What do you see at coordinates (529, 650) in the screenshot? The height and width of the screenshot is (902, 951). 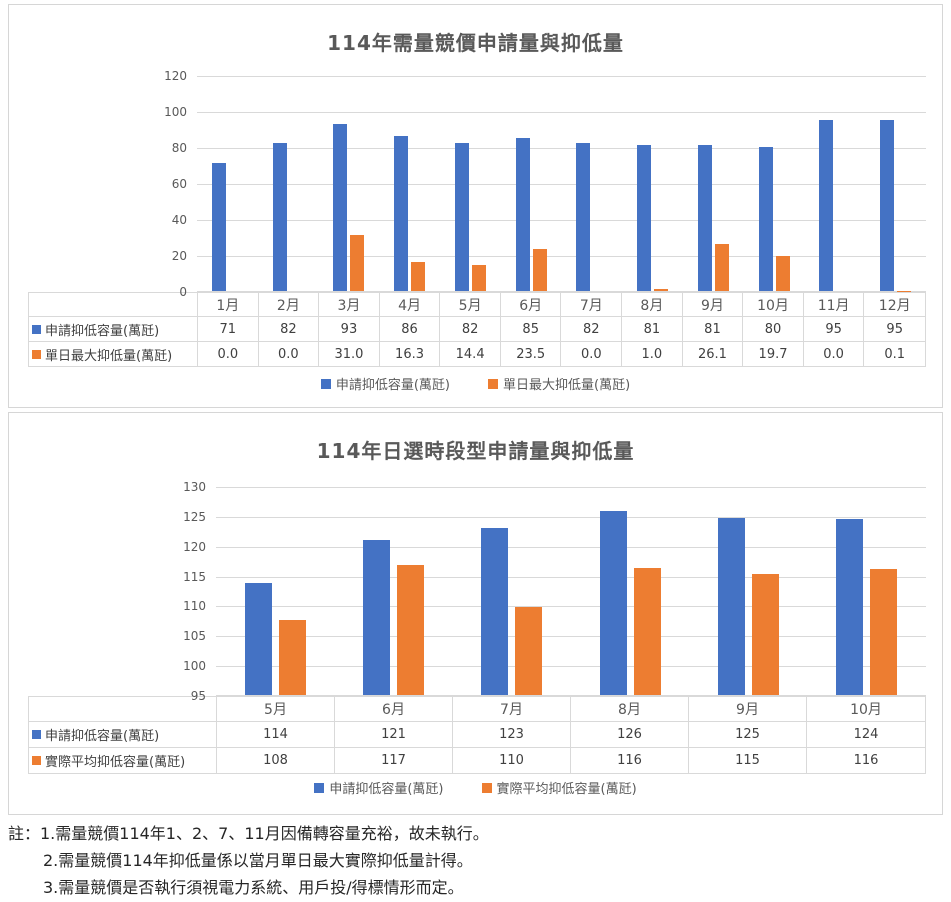 I see `bar-series2-7月` at bounding box center [529, 650].